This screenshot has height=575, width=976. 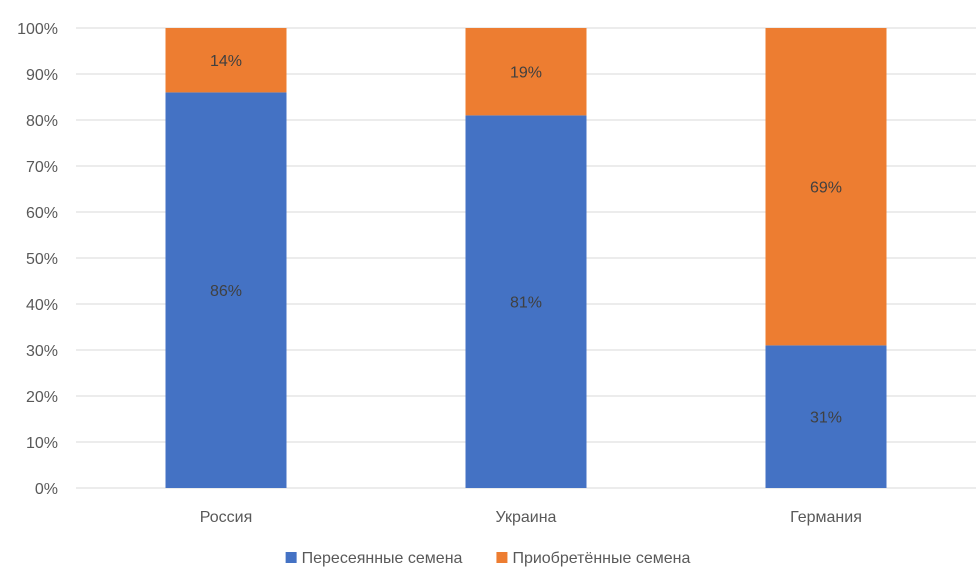 I want to click on x-category-label: Украина, so click(x=526, y=517).